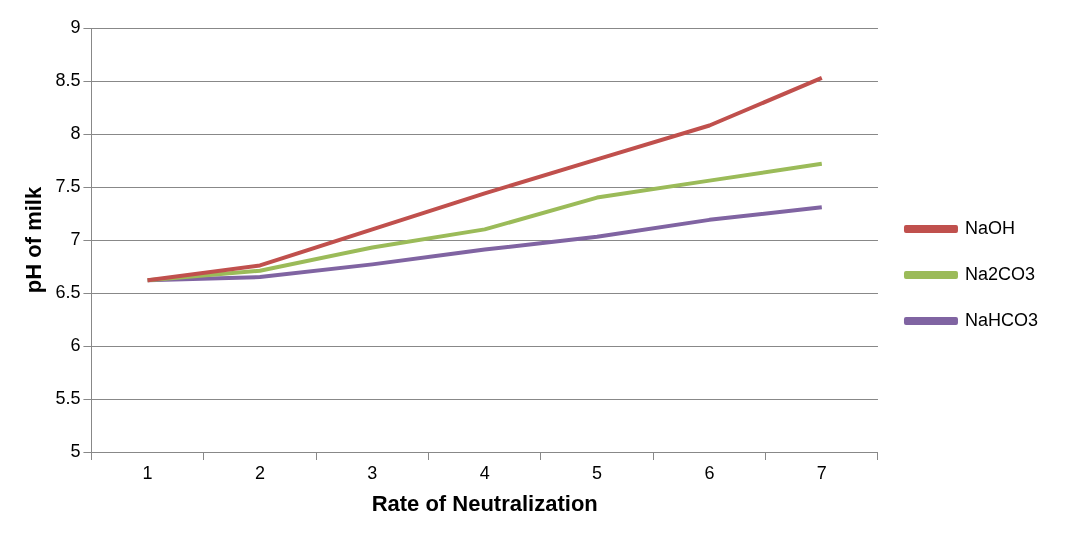 The image size is (1078, 540). Describe the element at coordinates (821, 472) in the screenshot. I see `x-tick-label: 7` at that location.